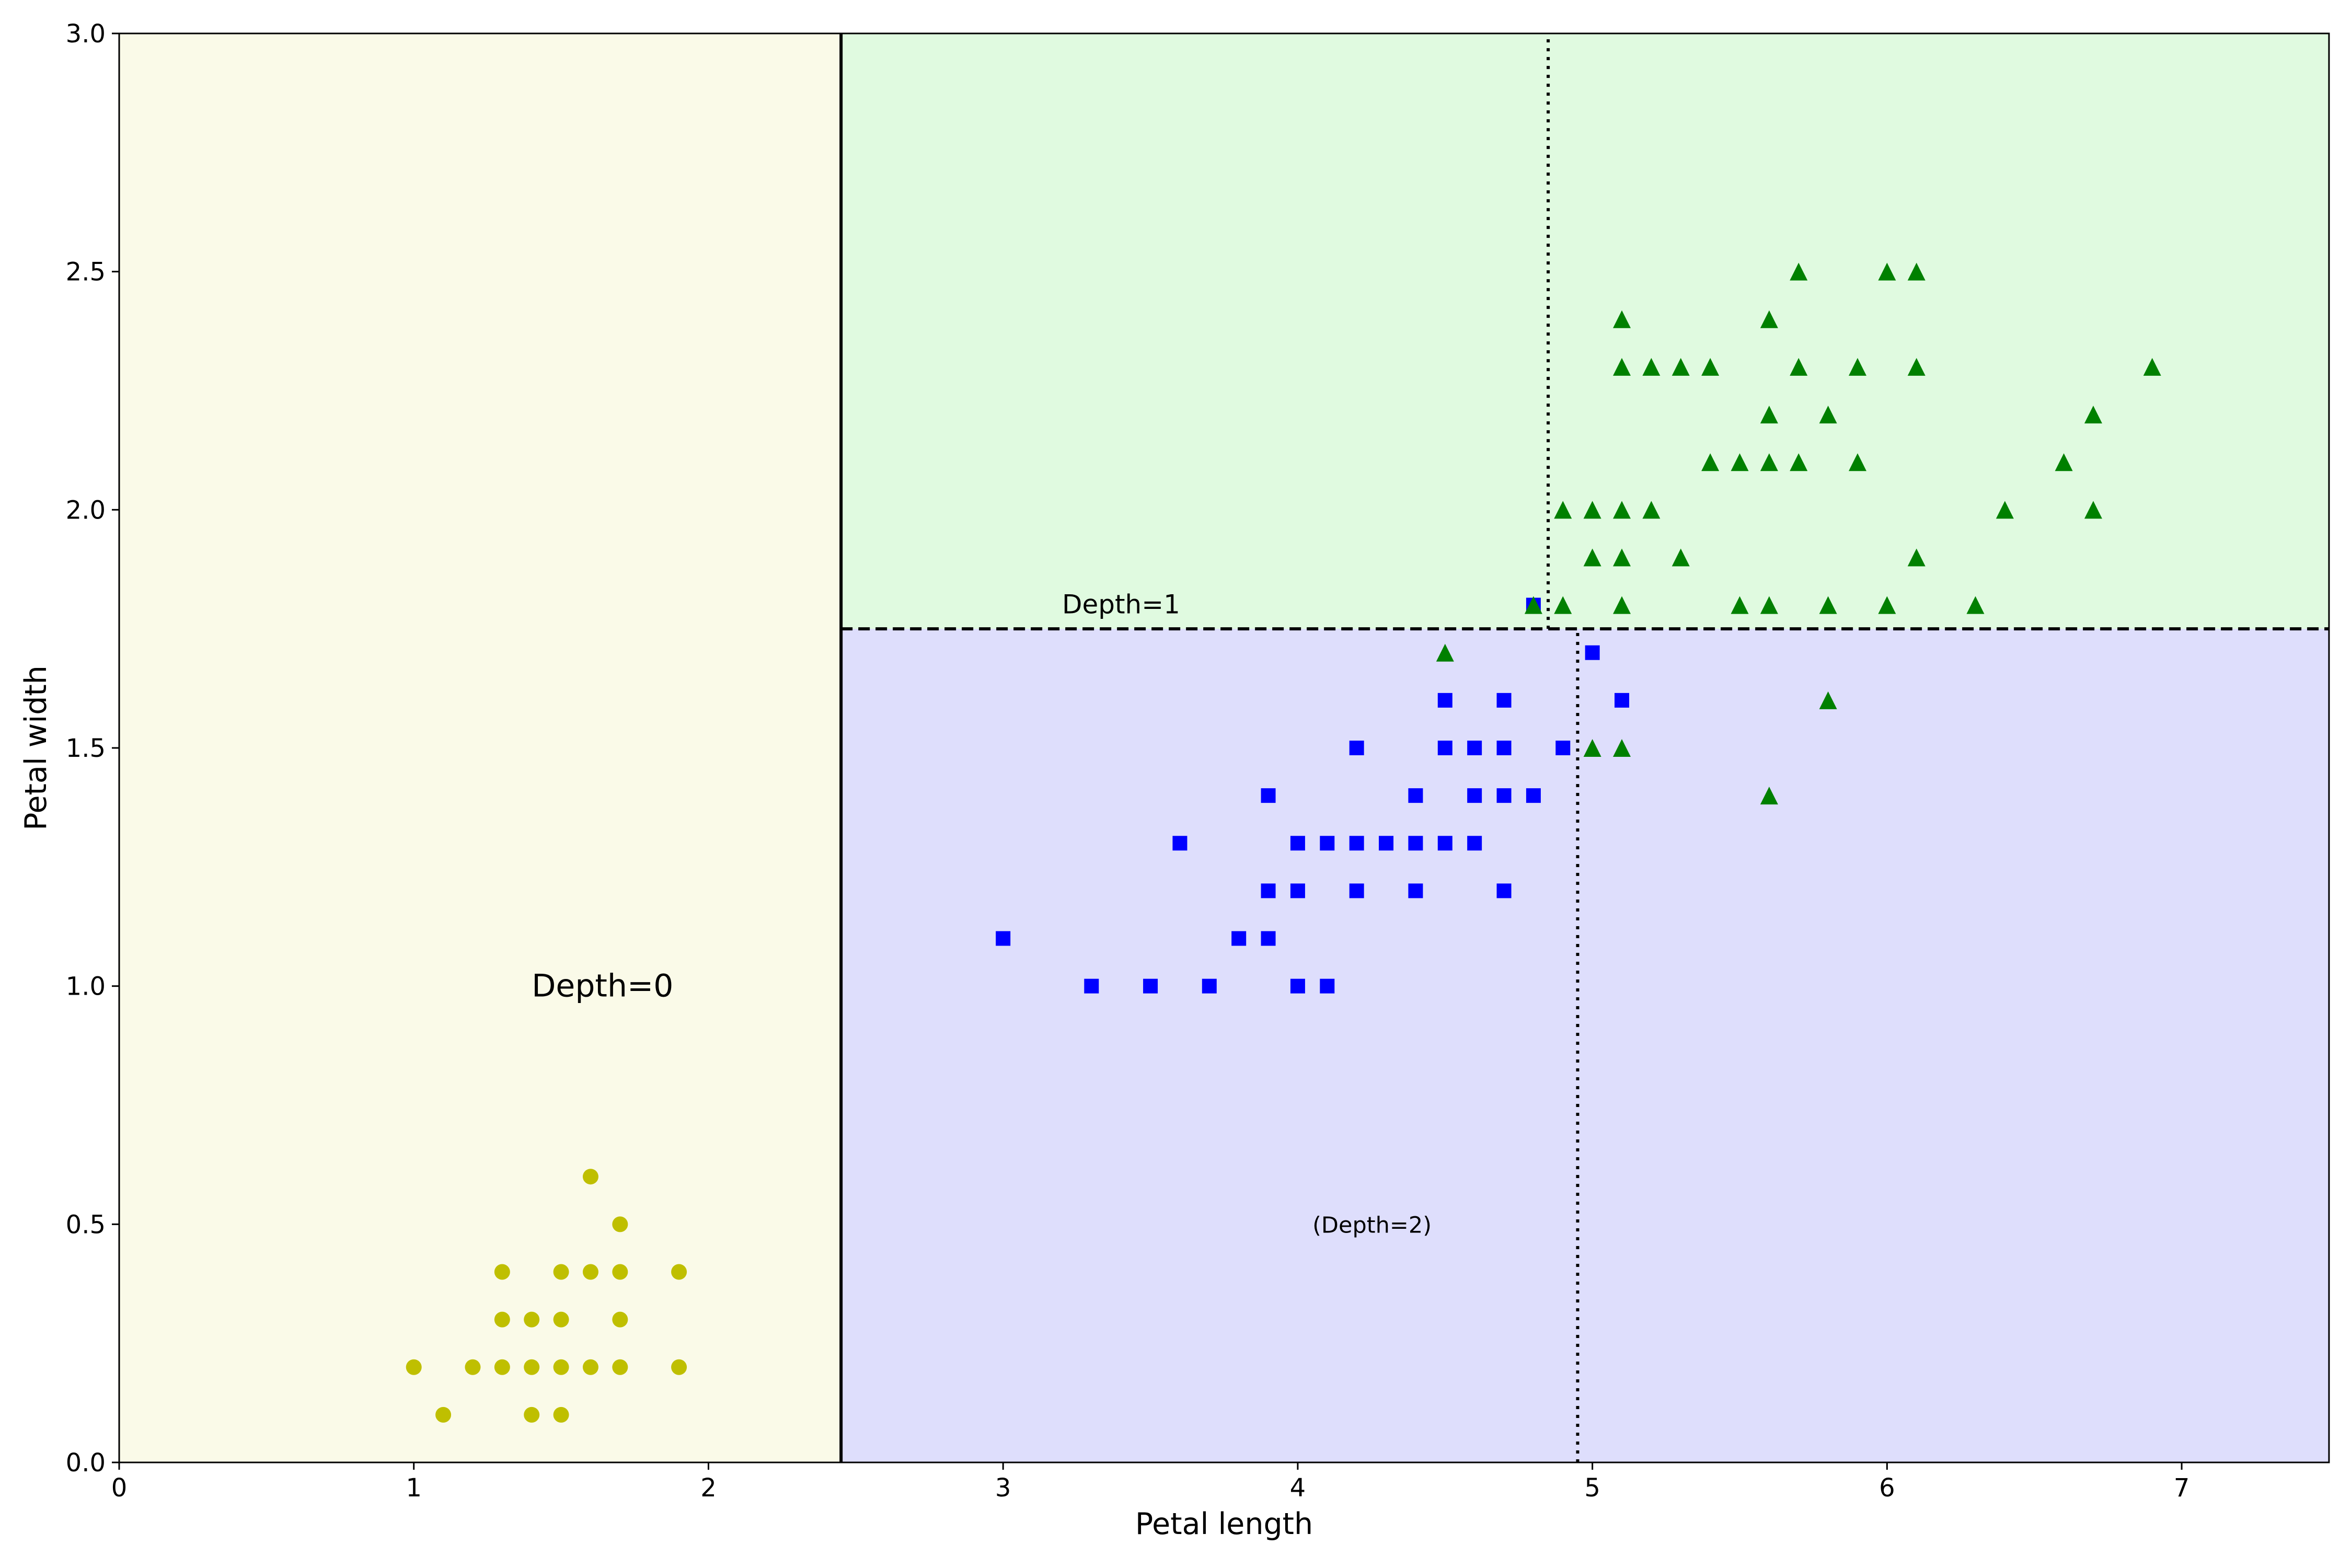 This screenshot has height=1568, width=2352. What do you see at coordinates (1298, 1488) in the screenshot?
I see `x-tick-label: 4` at bounding box center [1298, 1488].